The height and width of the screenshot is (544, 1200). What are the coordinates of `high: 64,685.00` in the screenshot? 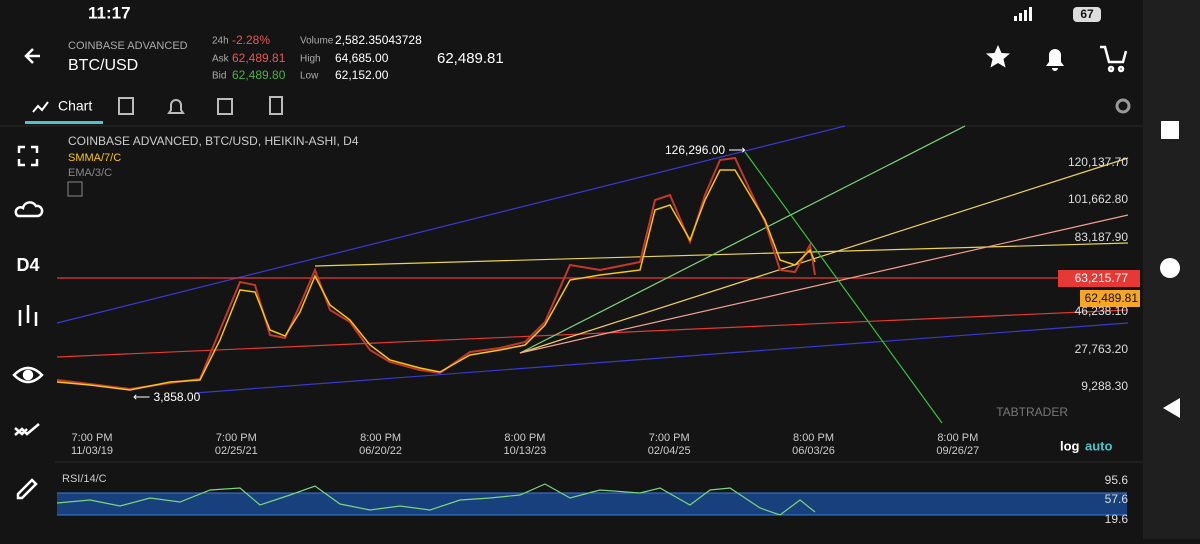 It's located at (362, 58).